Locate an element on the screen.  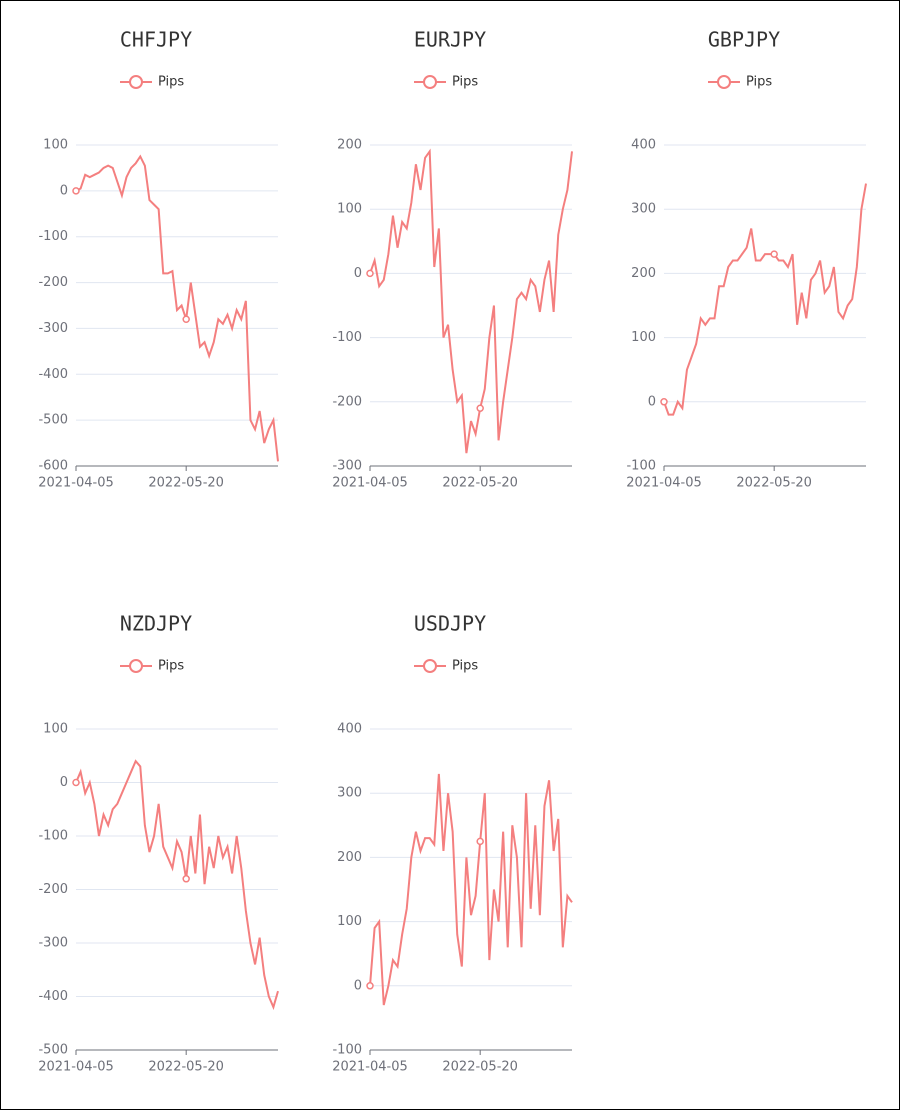
chart-title: USDJPY is located at coordinates (450, 624).